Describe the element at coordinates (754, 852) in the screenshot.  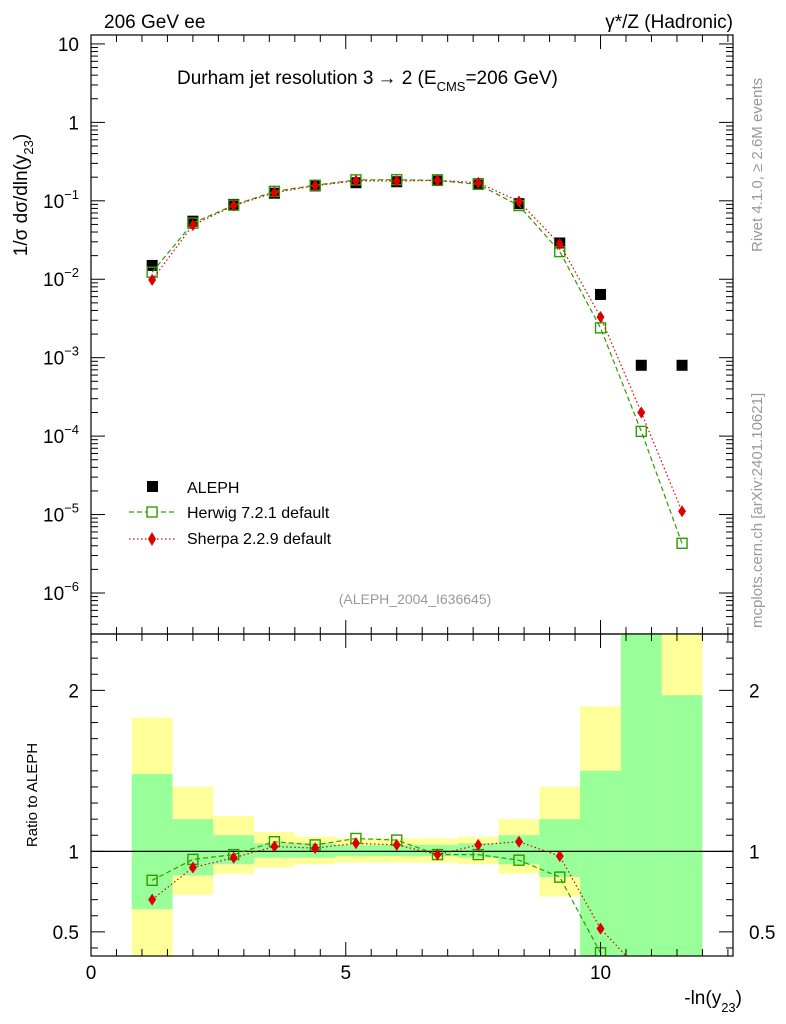
I see `ratio-y-tick-label-right: 1` at that location.